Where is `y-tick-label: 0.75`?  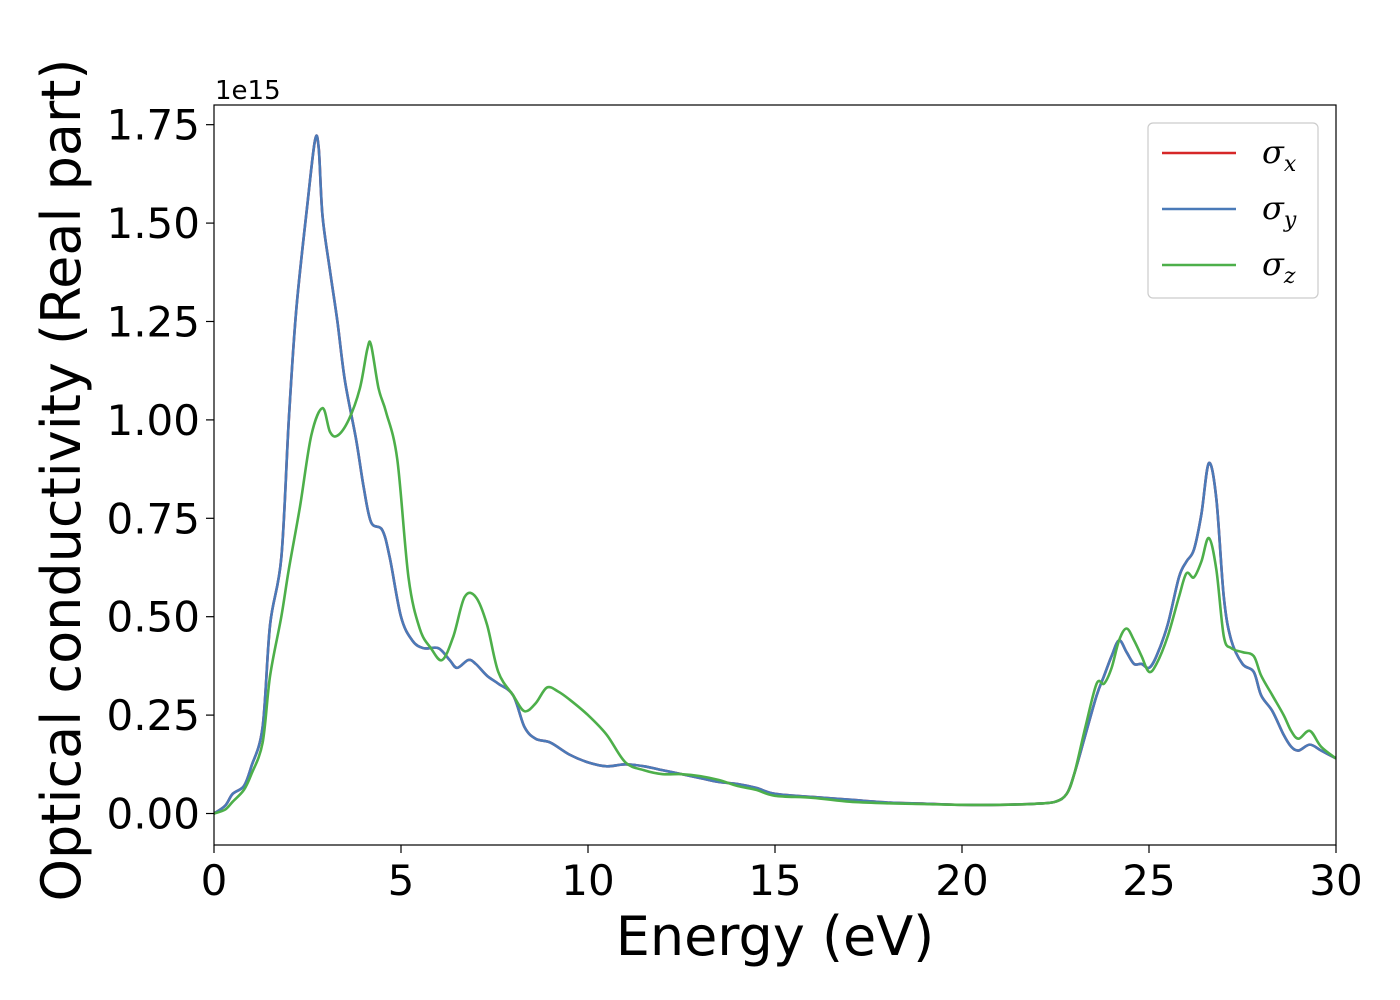 y-tick-label: 0.75 is located at coordinates (153, 518).